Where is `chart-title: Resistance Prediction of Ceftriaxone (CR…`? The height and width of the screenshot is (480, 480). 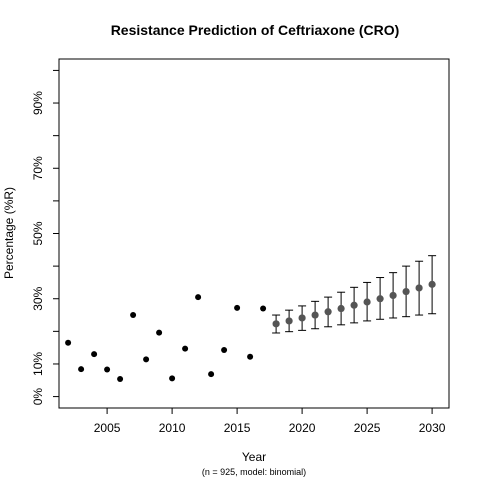 chart-title: Resistance Prediction of Ceftriaxone (CR… is located at coordinates (255, 30).